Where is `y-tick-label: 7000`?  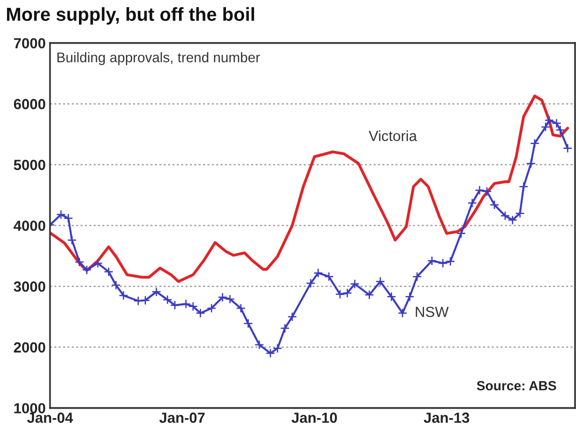 y-tick-label: 7000 is located at coordinates (30, 43).